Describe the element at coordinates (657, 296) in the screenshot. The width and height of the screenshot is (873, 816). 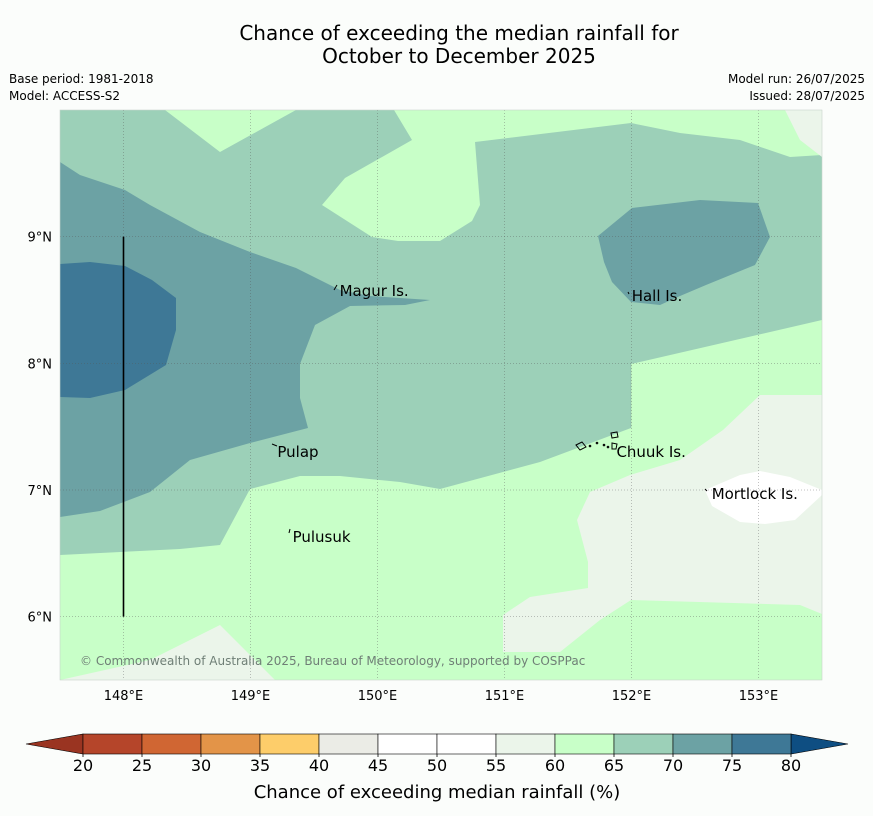
I see `place-label: Hall Is.` at that location.